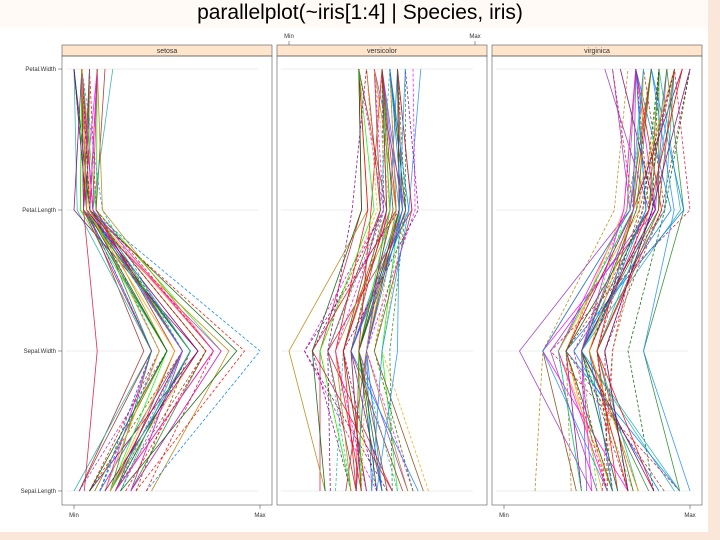  Describe the element at coordinates (289, 37) in the screenshot. I see `tick-label-min-versicolor: Min` at that location.